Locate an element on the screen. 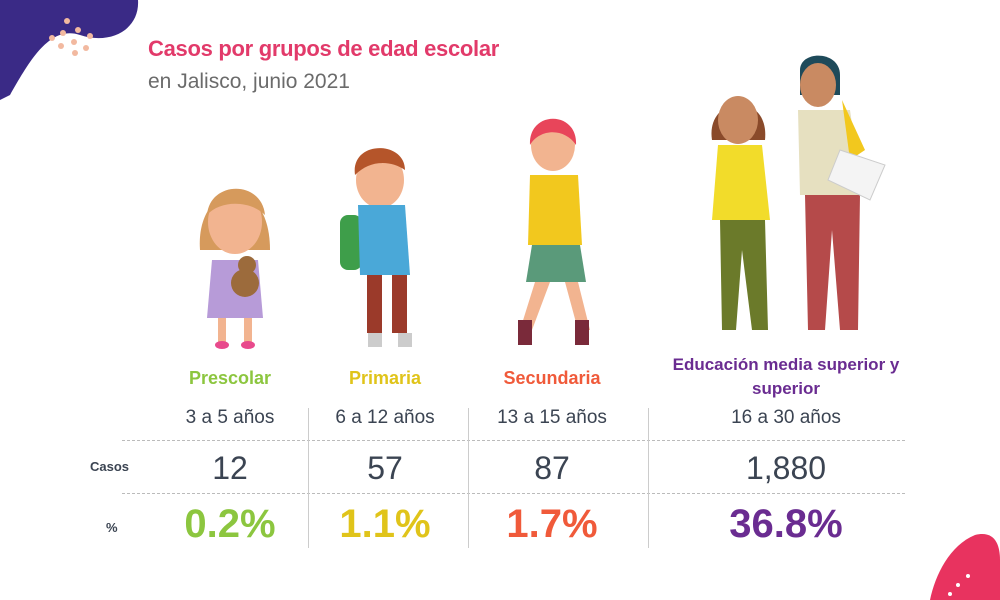  percent-value: 1.1% is located at coordinates (385, 524).